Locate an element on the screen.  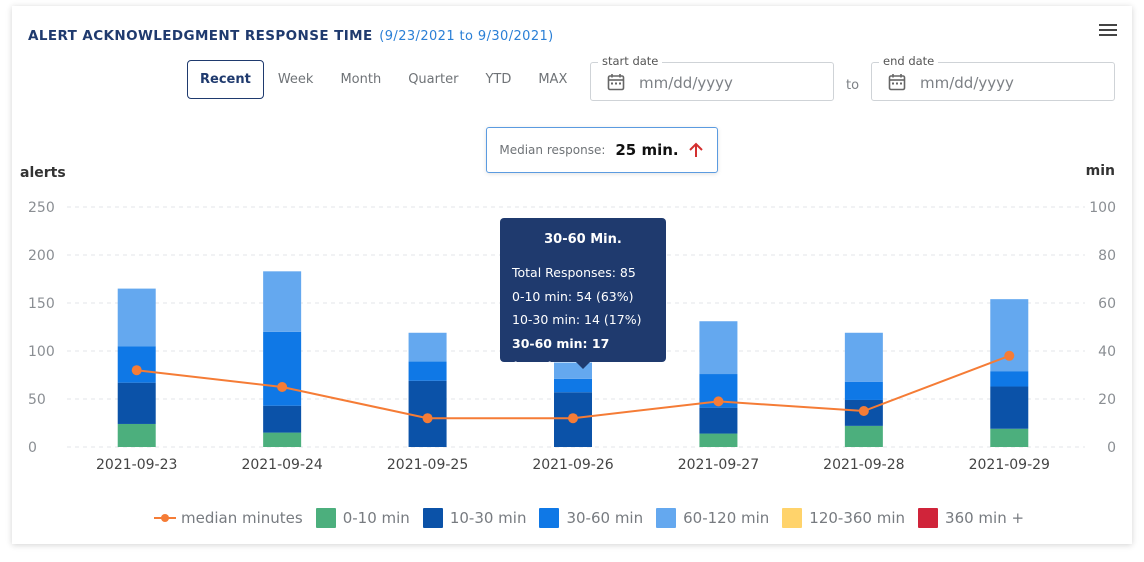
tooltip-line-highlight: 30-60 min: 17 (20%) is located at coordinates (561, 355).